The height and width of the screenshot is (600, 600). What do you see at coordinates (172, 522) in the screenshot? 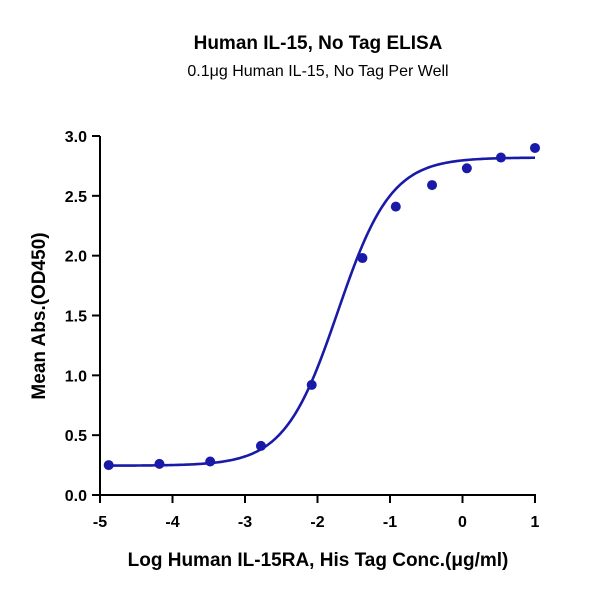
I see `x-tick-label: -4` at bounding box center [172, 522].